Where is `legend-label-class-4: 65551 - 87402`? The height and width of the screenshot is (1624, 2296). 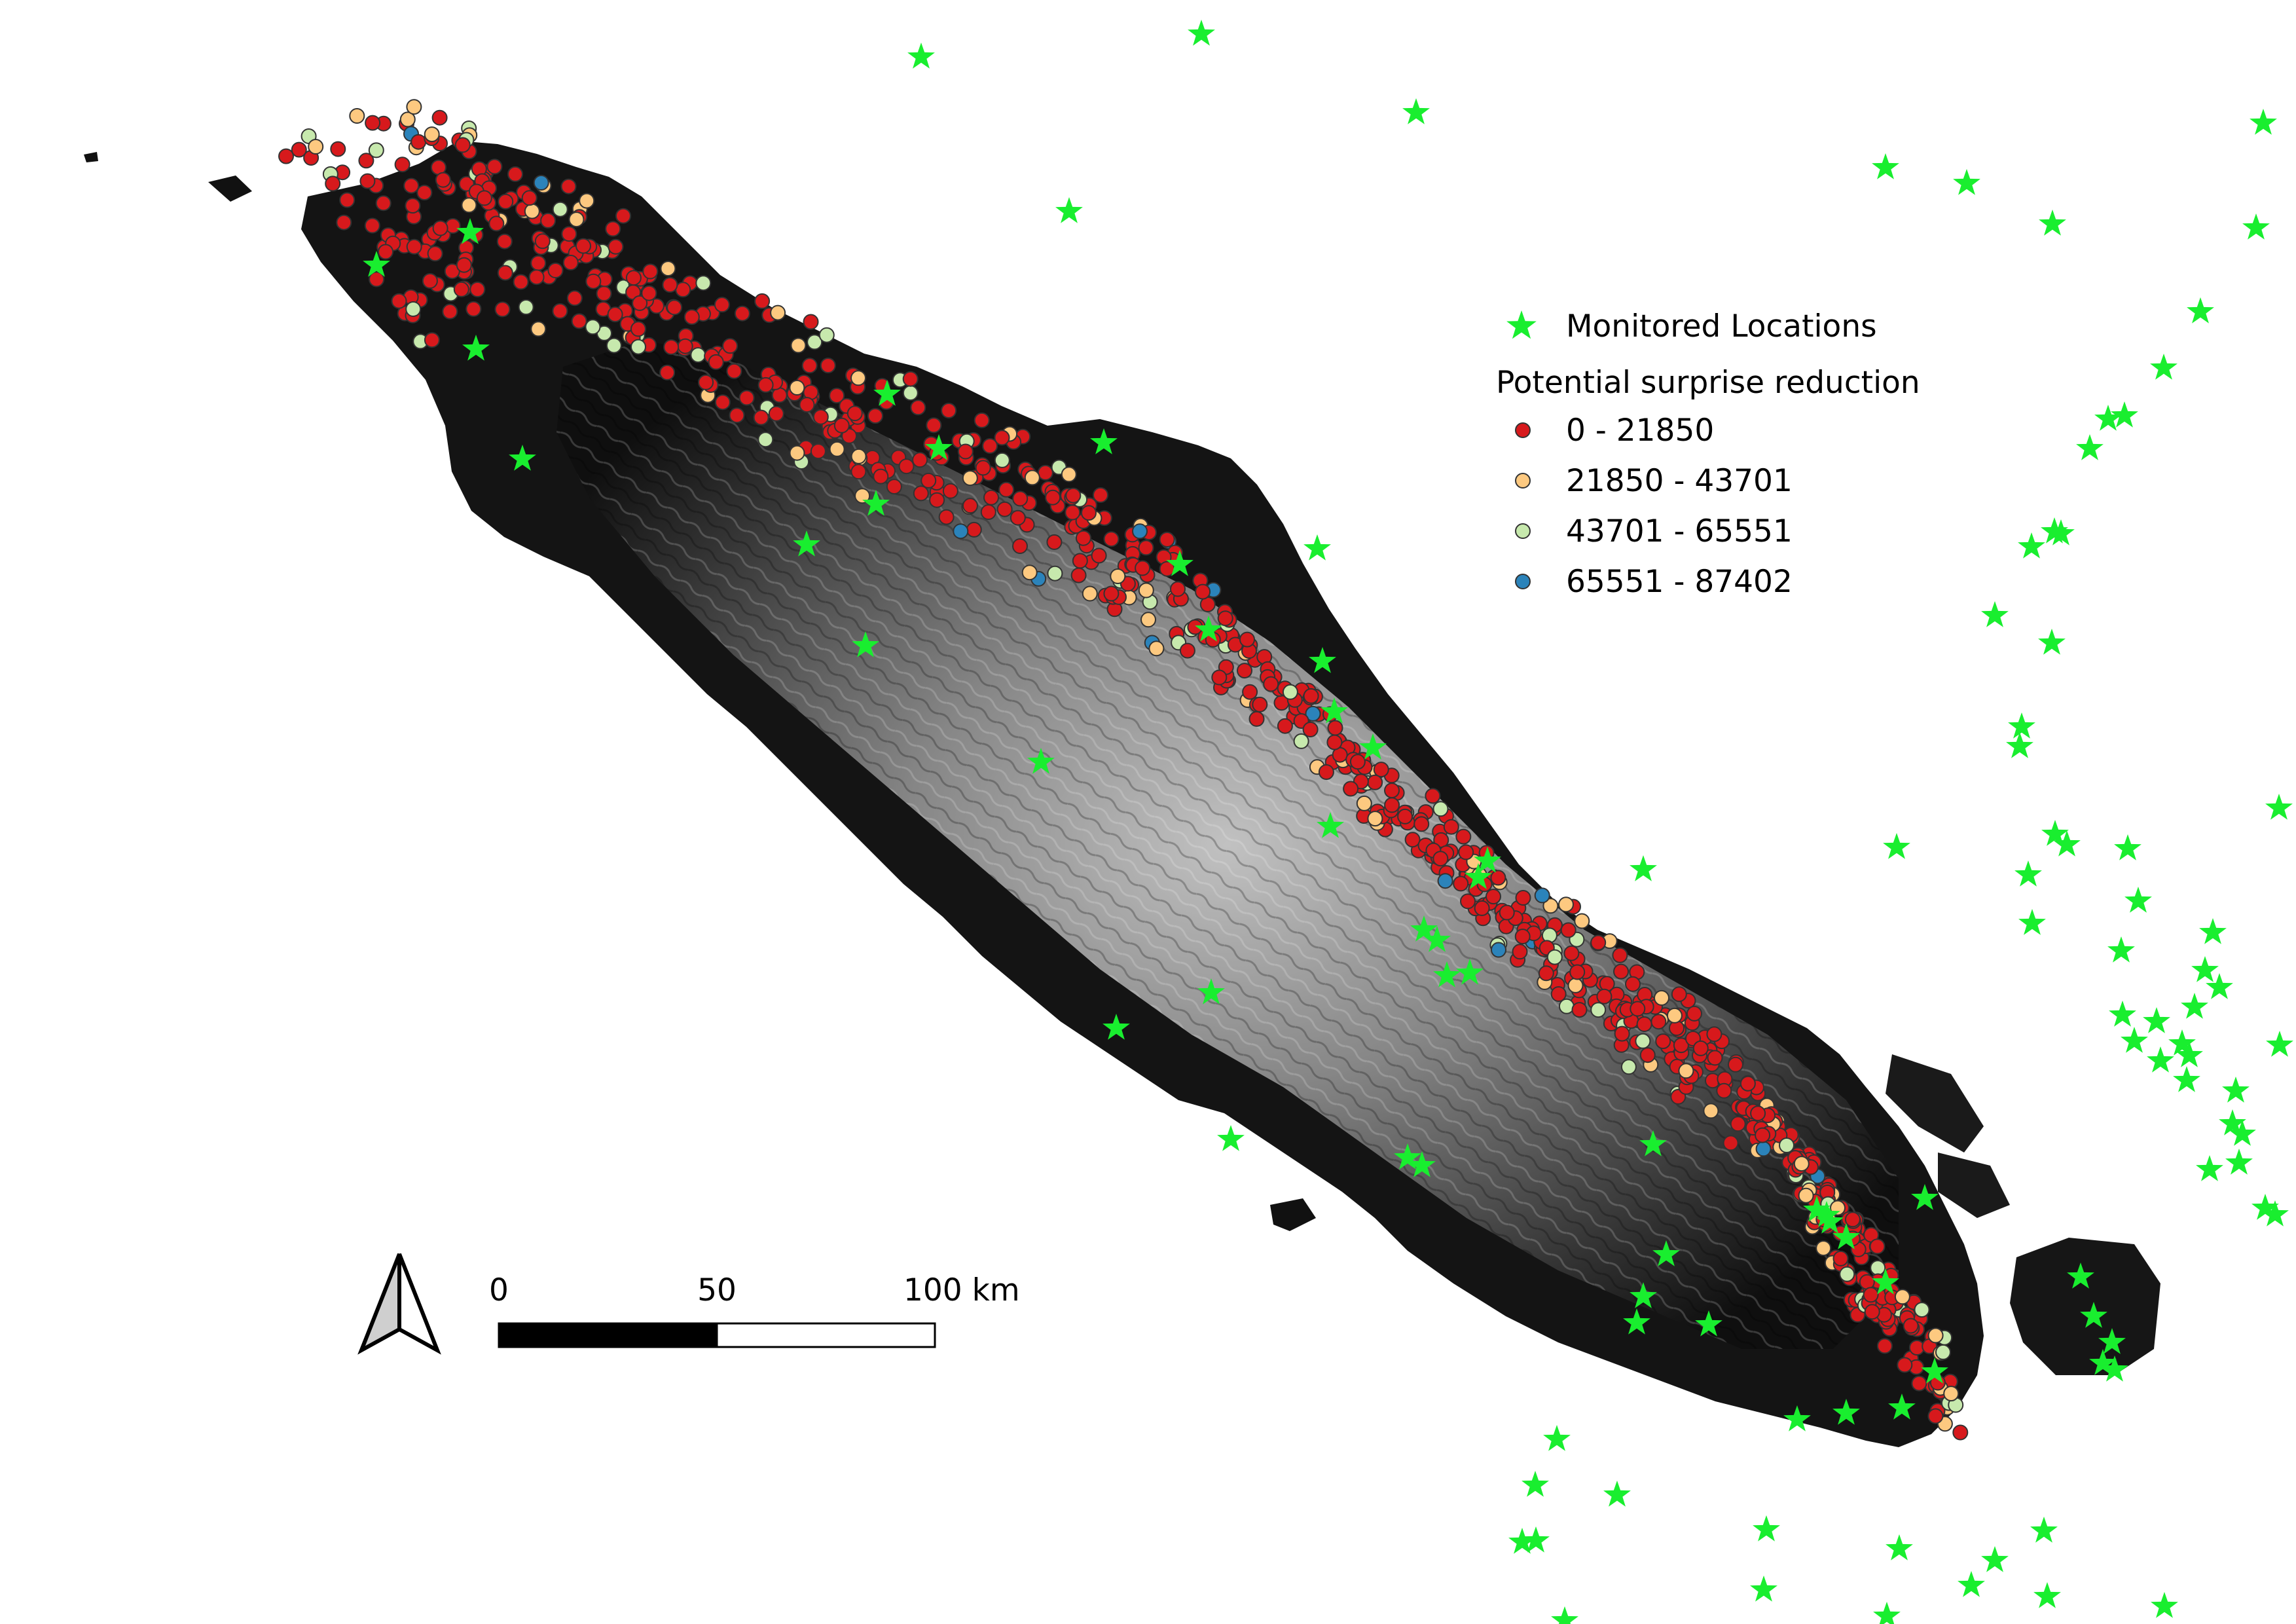
legend-label-class-4: 65551 - 87402 is located at coordinates (1679, 582).